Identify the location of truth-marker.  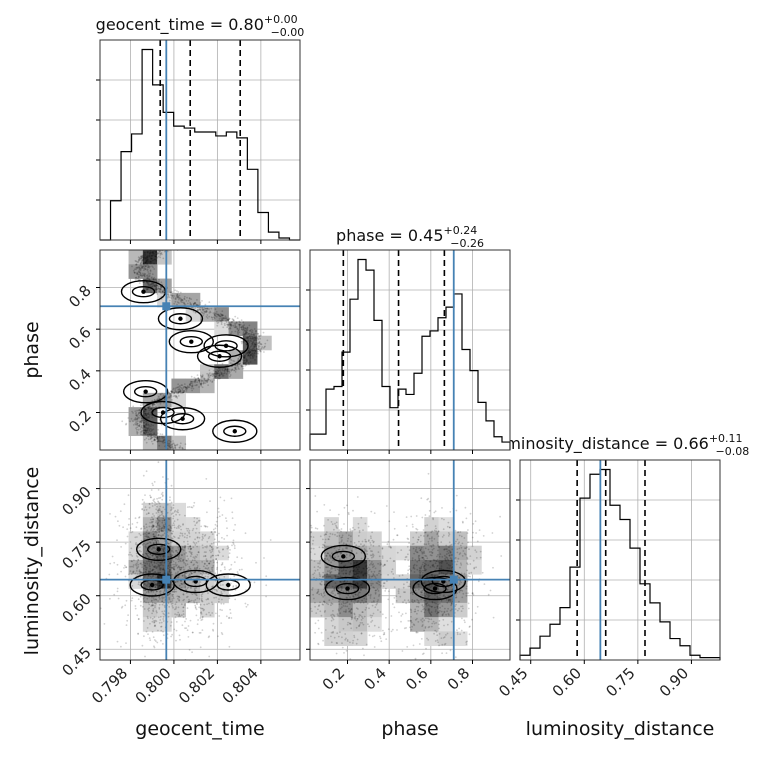
(166, 579).